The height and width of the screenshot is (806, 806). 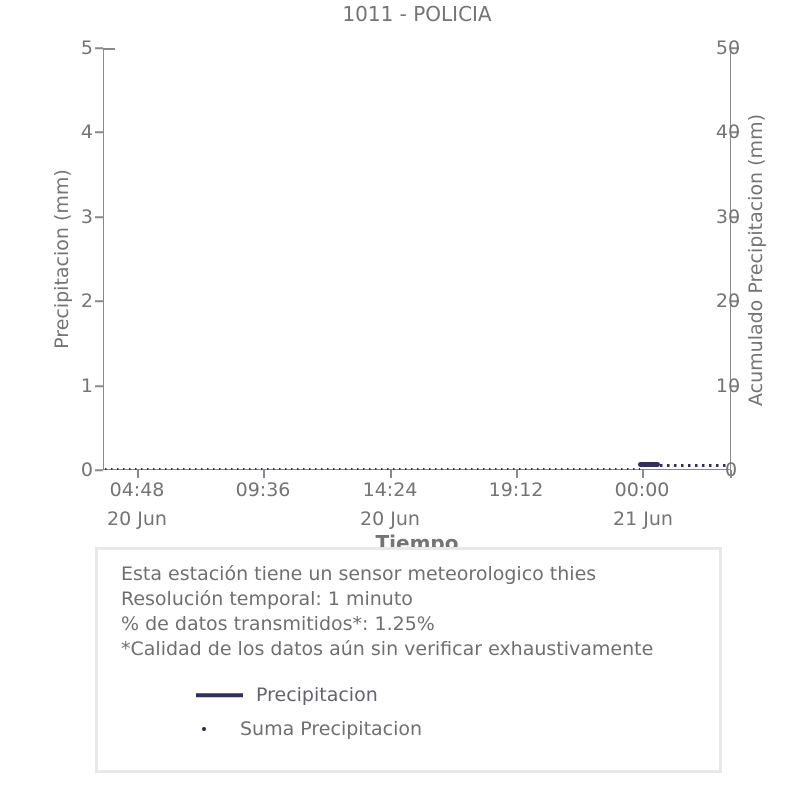 I want to click on legend-label-precipitacion: Precipitacion, so click(x=317, y=695).